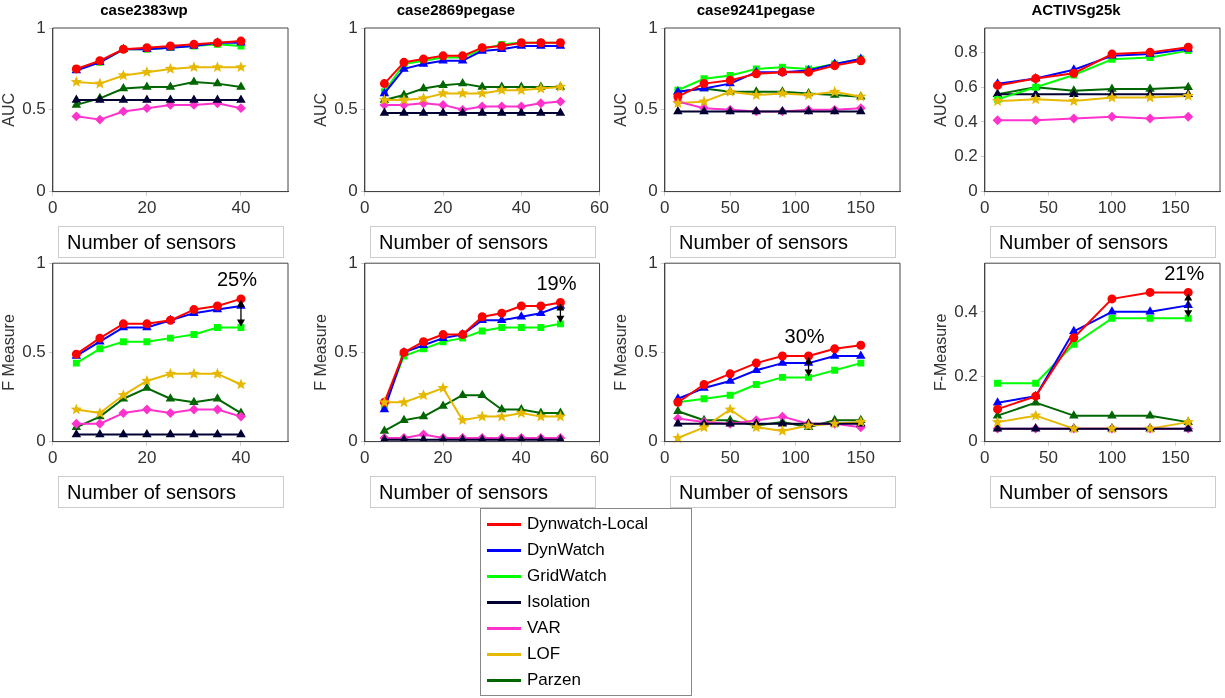  What do you see at coordinates (587, 524) in the screenshot?
I see `legend-label: Dynwatch-Local` at bounding box center [587, 524].